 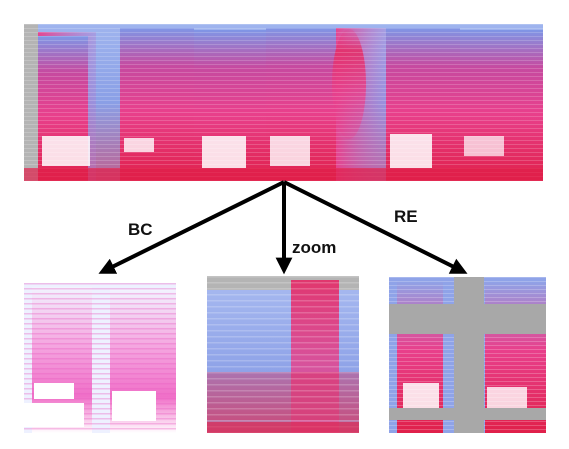 I want to click on zoomed-spectrogram, so click(x=283, y=354).